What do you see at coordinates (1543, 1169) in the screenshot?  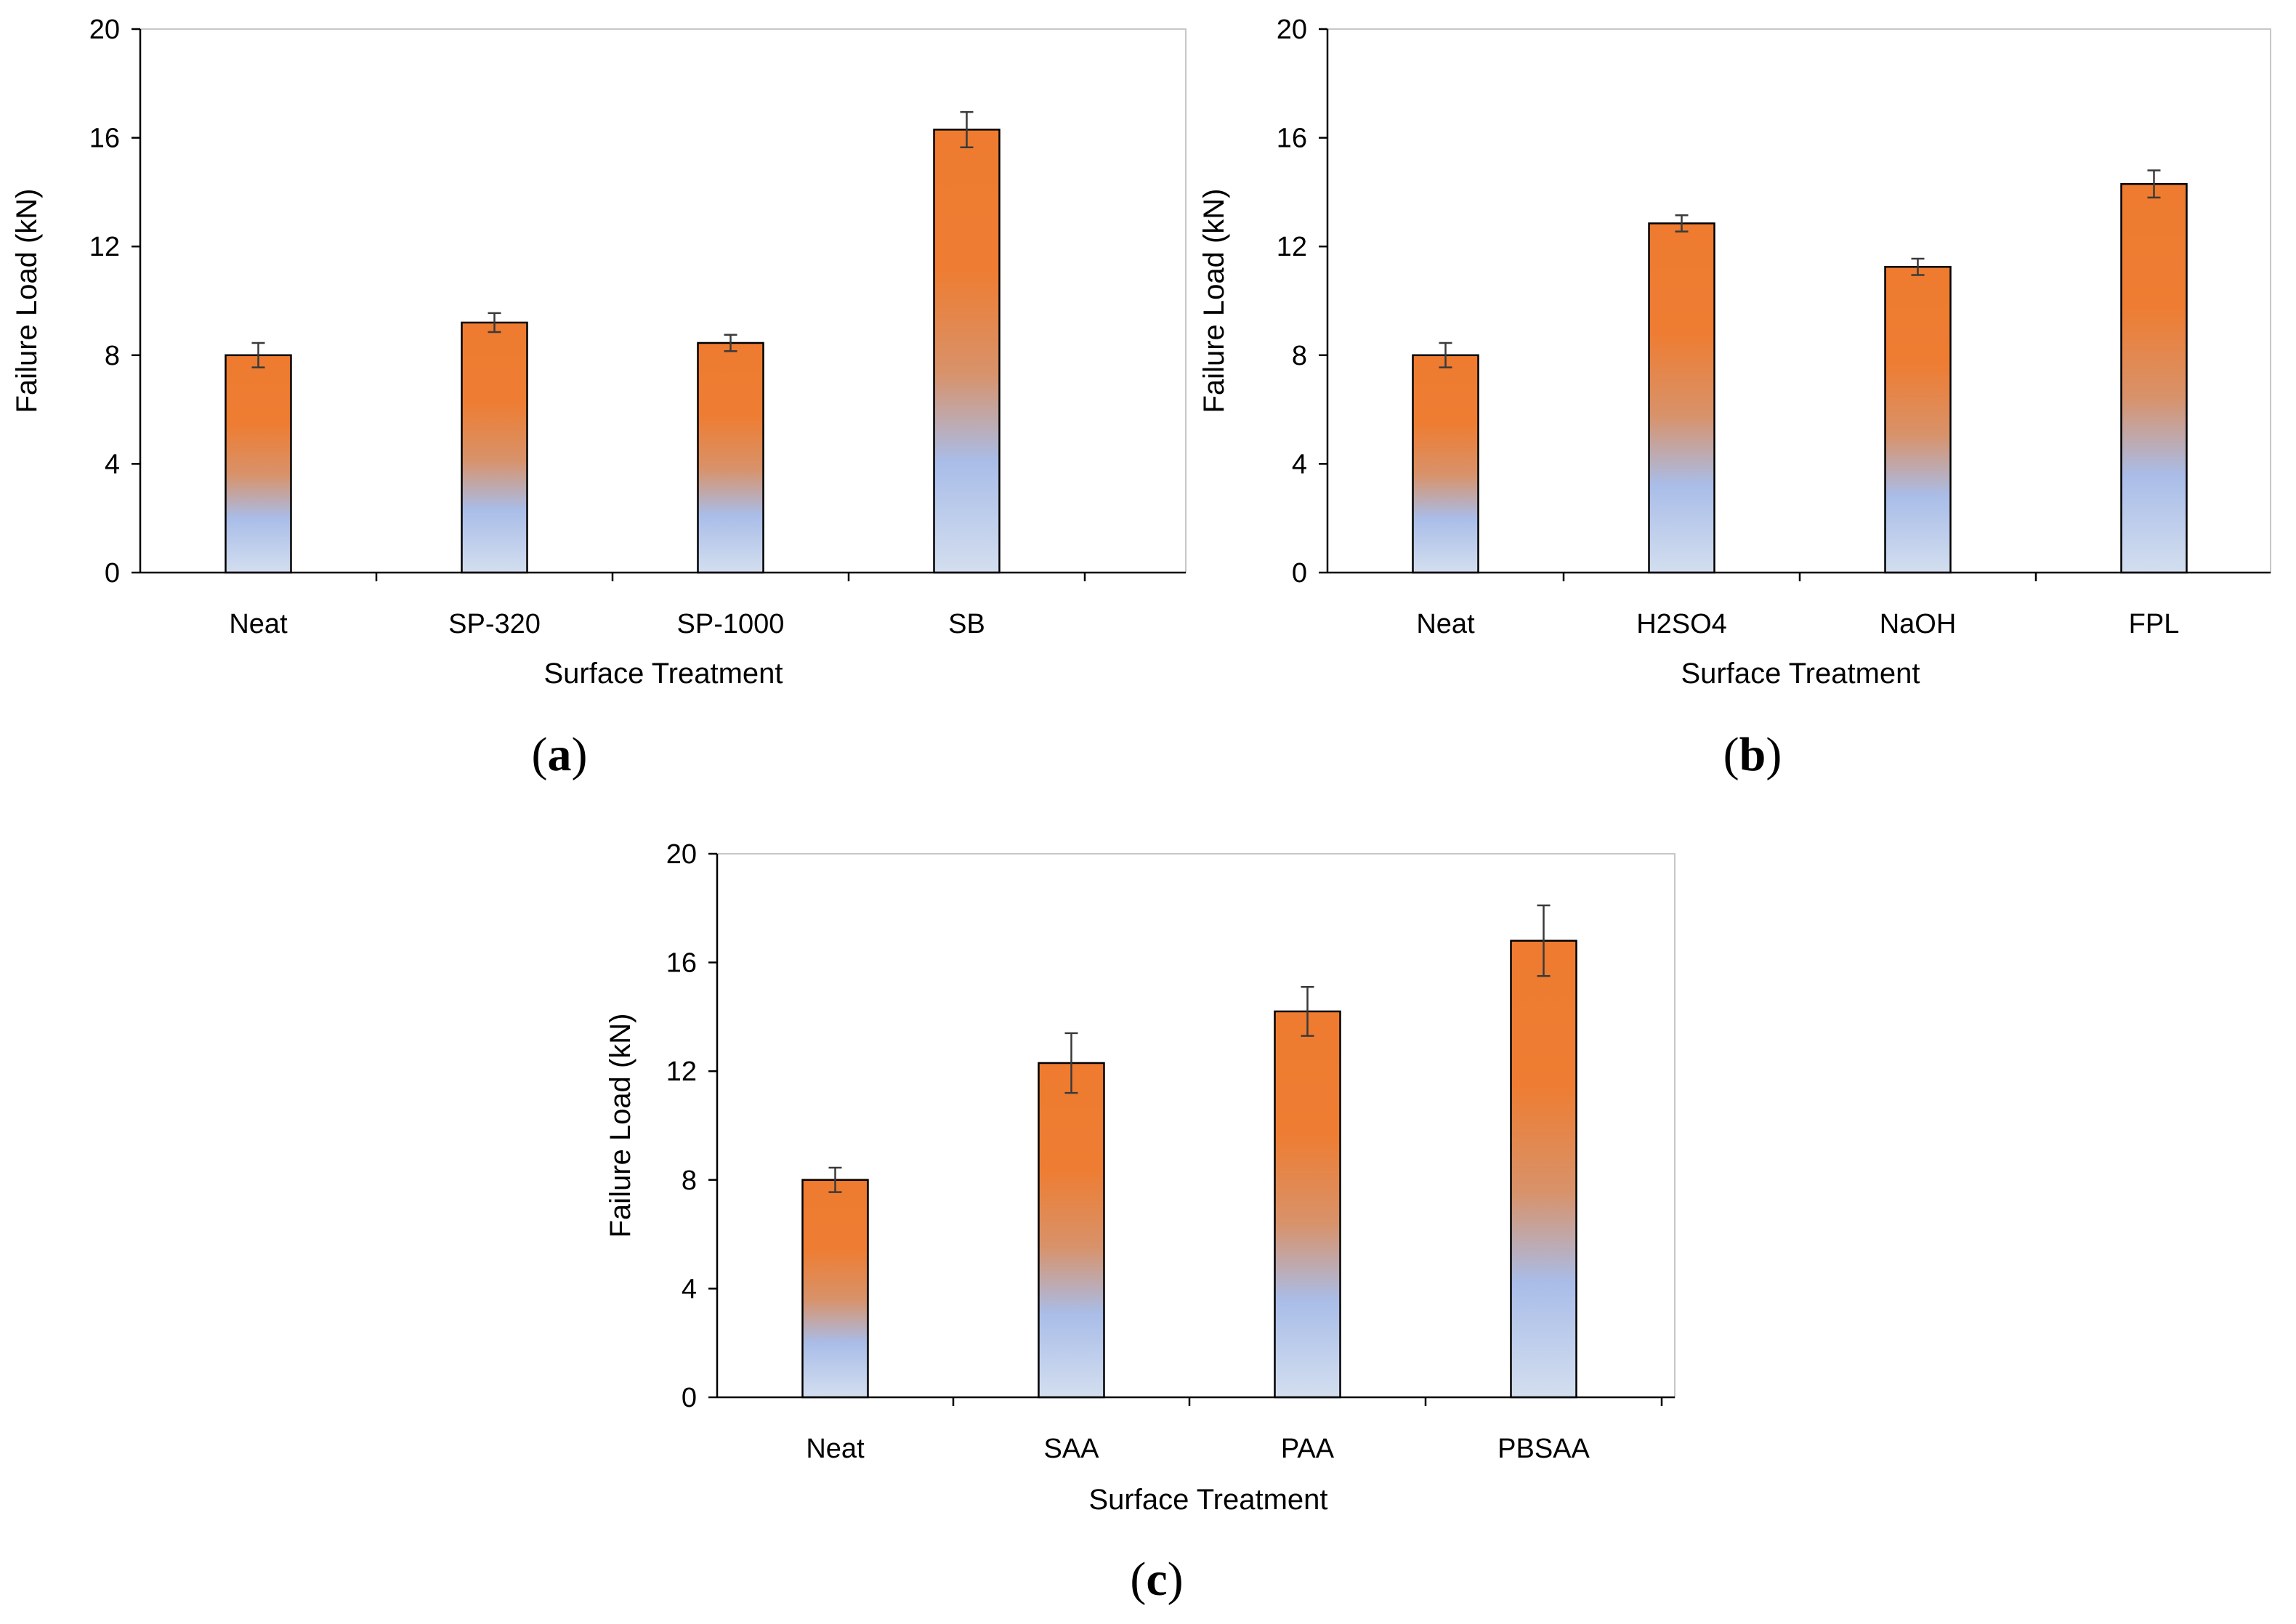 I see `bar-pbsaa` at bounding box center [1543, 1169].